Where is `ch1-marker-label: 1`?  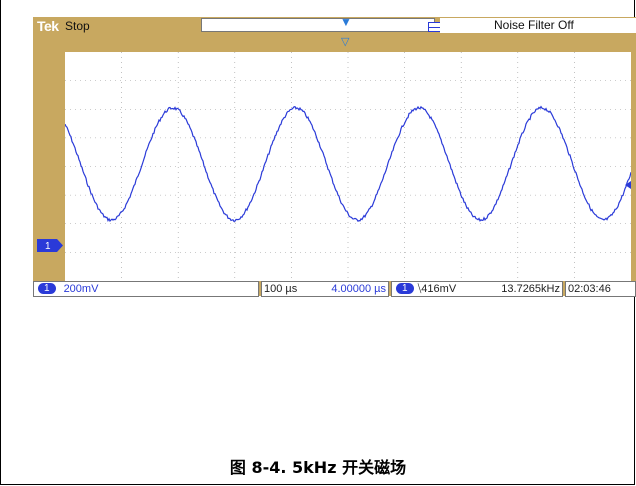
ch1-marker-label: 1 is located at coordinates (48, 246).